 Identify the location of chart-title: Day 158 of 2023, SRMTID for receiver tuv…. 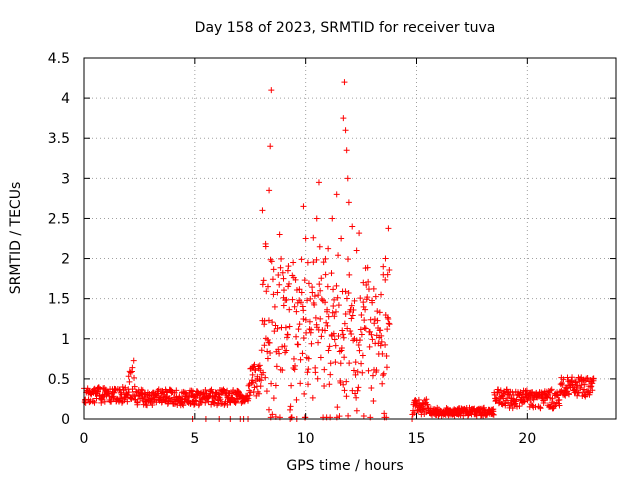
(345, 28).